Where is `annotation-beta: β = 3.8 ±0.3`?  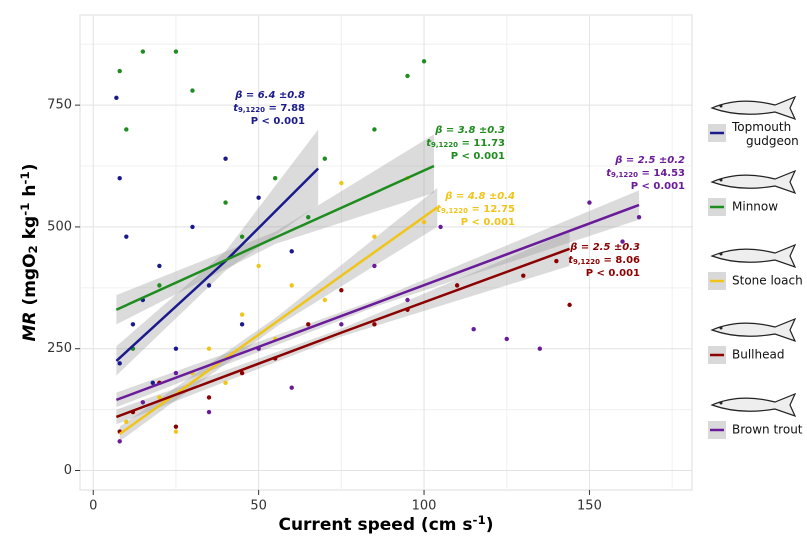
annotation-beta: β = 3.8 ±0.3 is located at coordinates (469, 130).